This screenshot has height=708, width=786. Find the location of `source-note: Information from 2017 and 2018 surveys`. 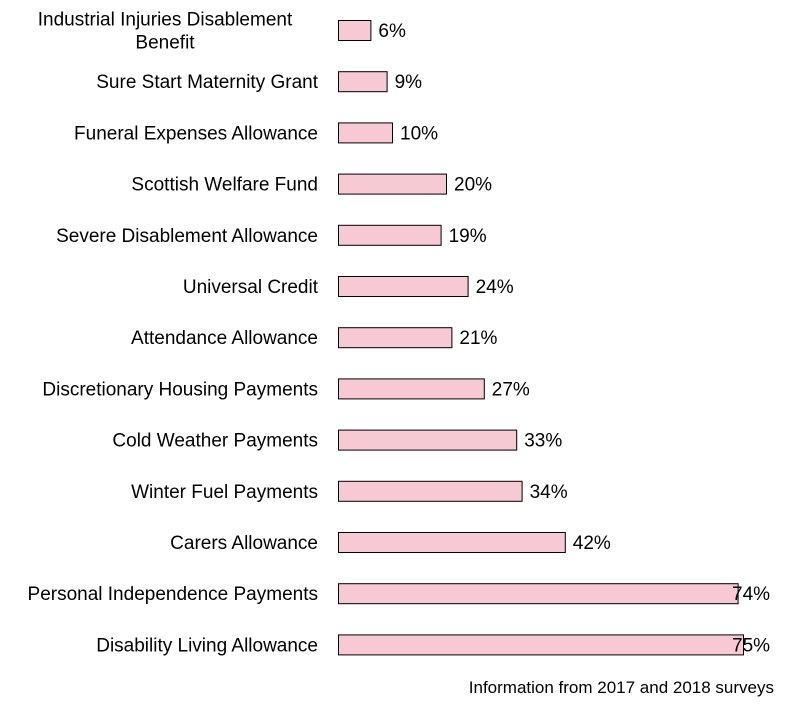

source-note: Information from 2017 and 2018 surveys is located at coordinates (621, 687).